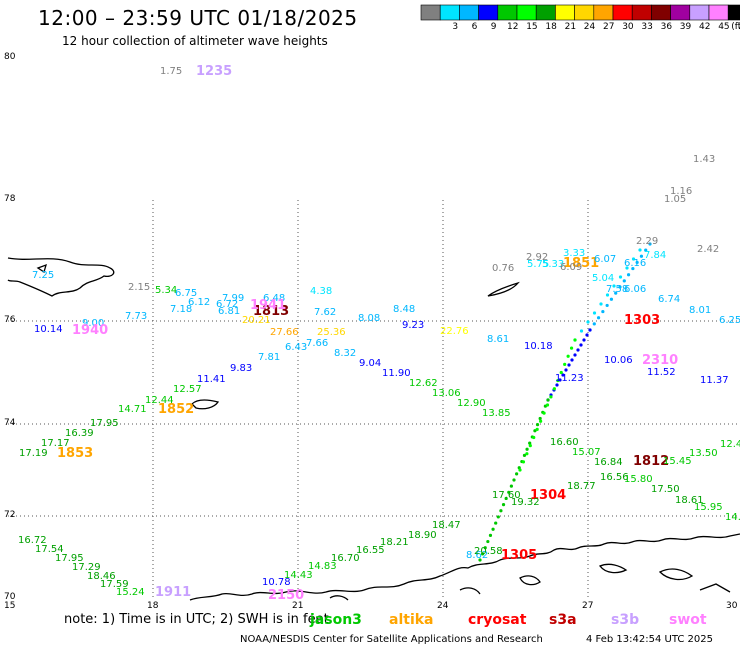  Describe the element at coordinates (488, 551) in the screenshot. I see `wave-height-label: 20.58` at that location.